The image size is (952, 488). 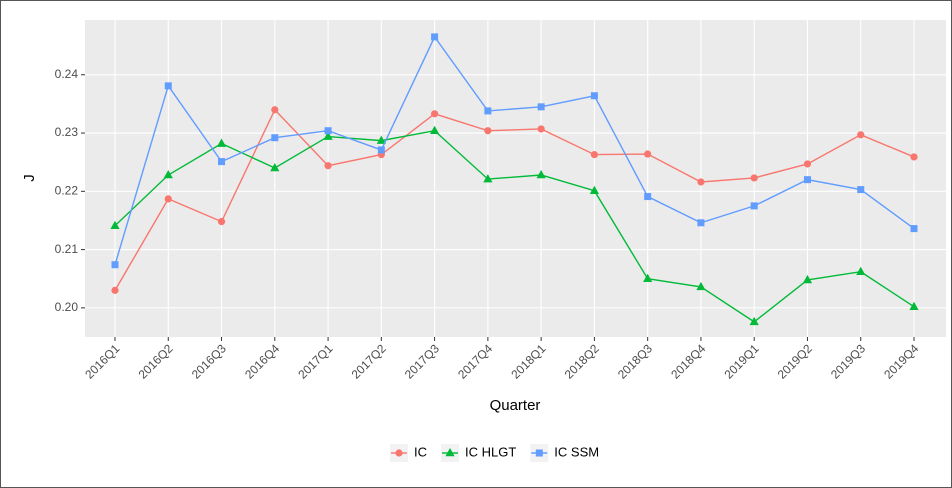 I want to click on y-tick-label: 0.23, so click(x=67, y=132).